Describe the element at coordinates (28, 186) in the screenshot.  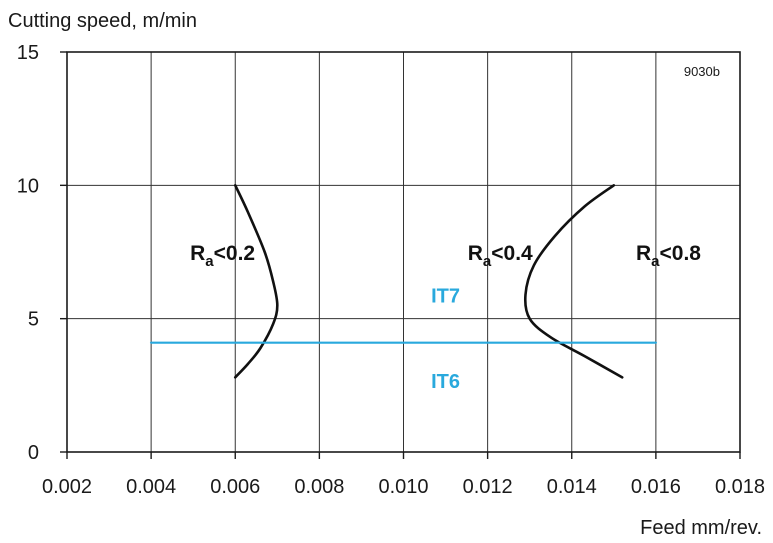
I see `y-tick-label: 10` at that location.